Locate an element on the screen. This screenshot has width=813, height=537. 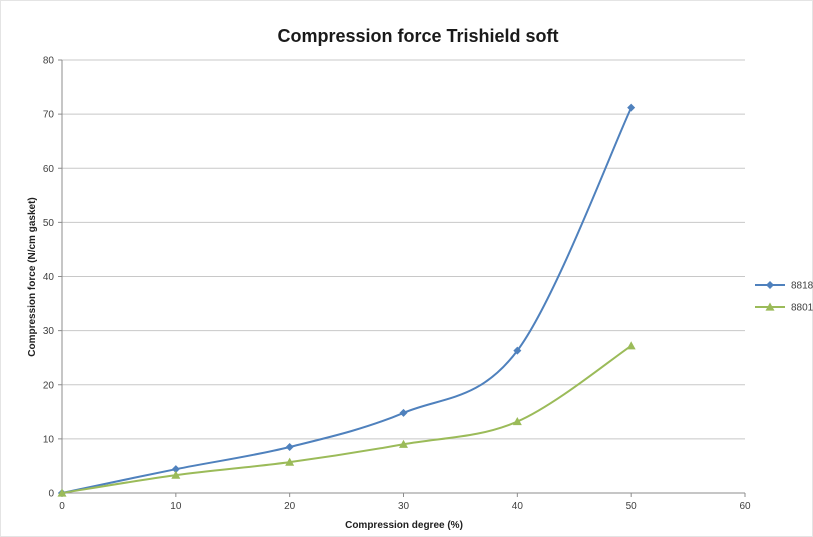
y-tick-label: 0 is located at coordinates (51, 494).